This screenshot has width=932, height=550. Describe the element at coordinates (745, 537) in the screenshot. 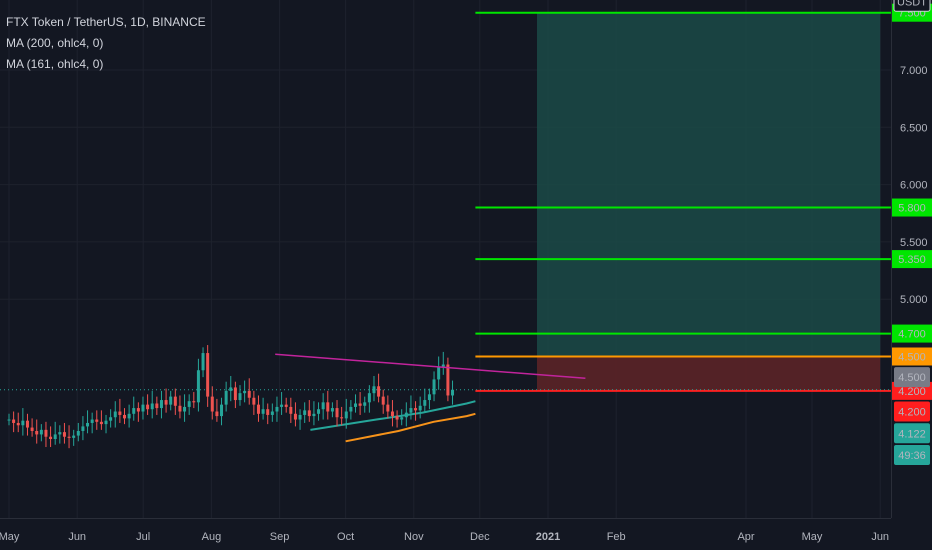

I see `x-tick-label: Apr` at that location.